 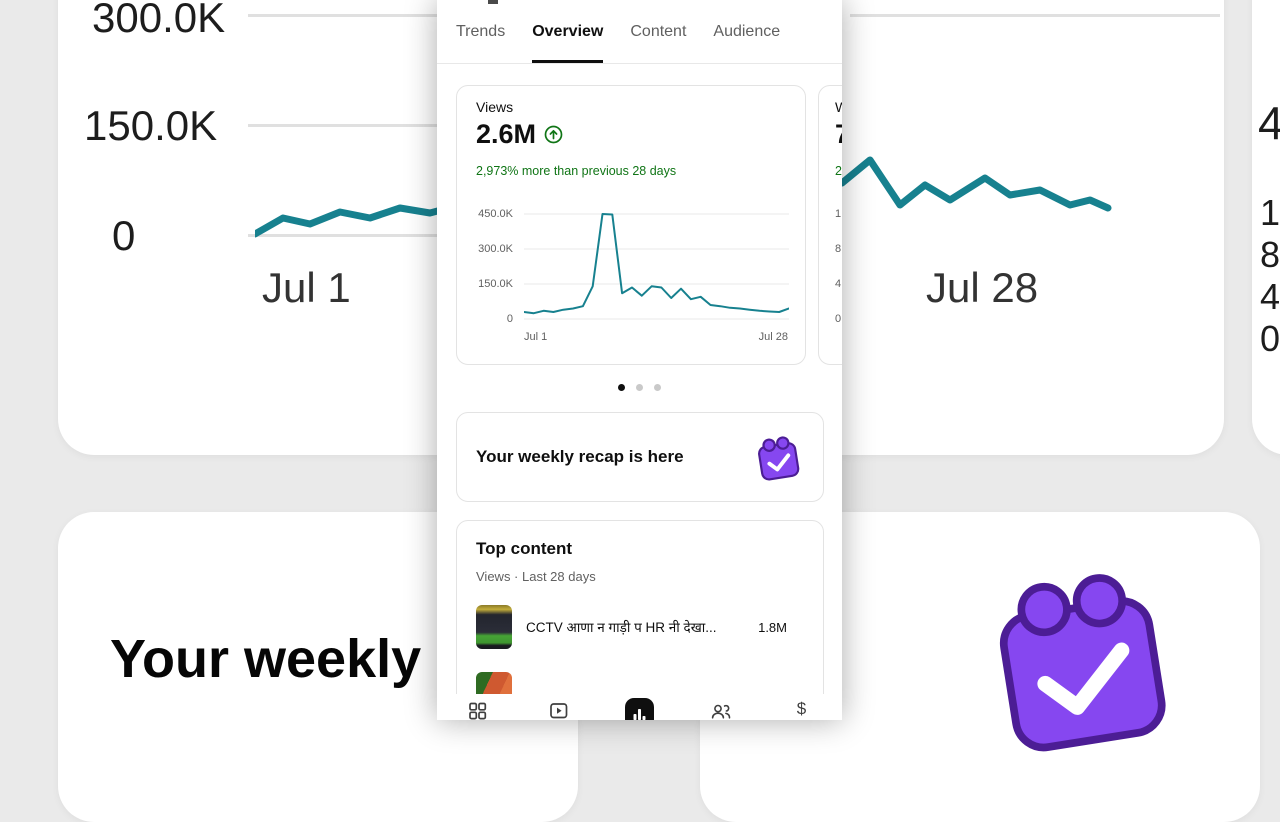 What do you see at coordinates (559, 711) in the screenshot?
I see `content-icon` at bounding box center [559, 711].